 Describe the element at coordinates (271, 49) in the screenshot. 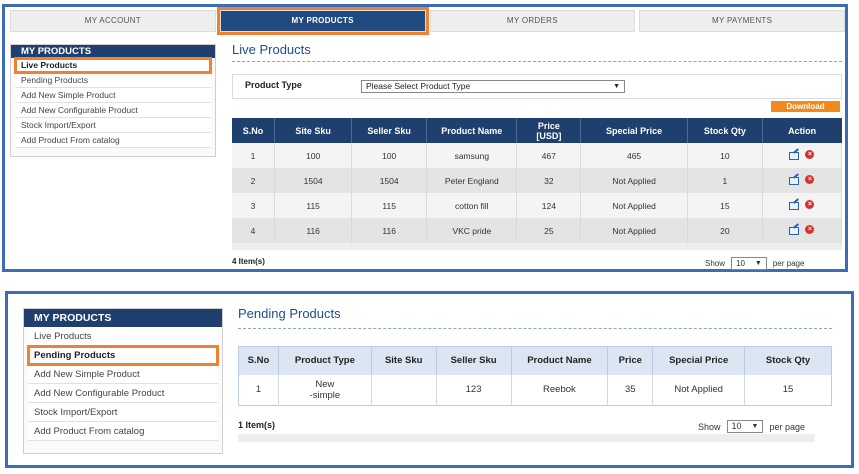

I see `page-title: Live Products` at that location.